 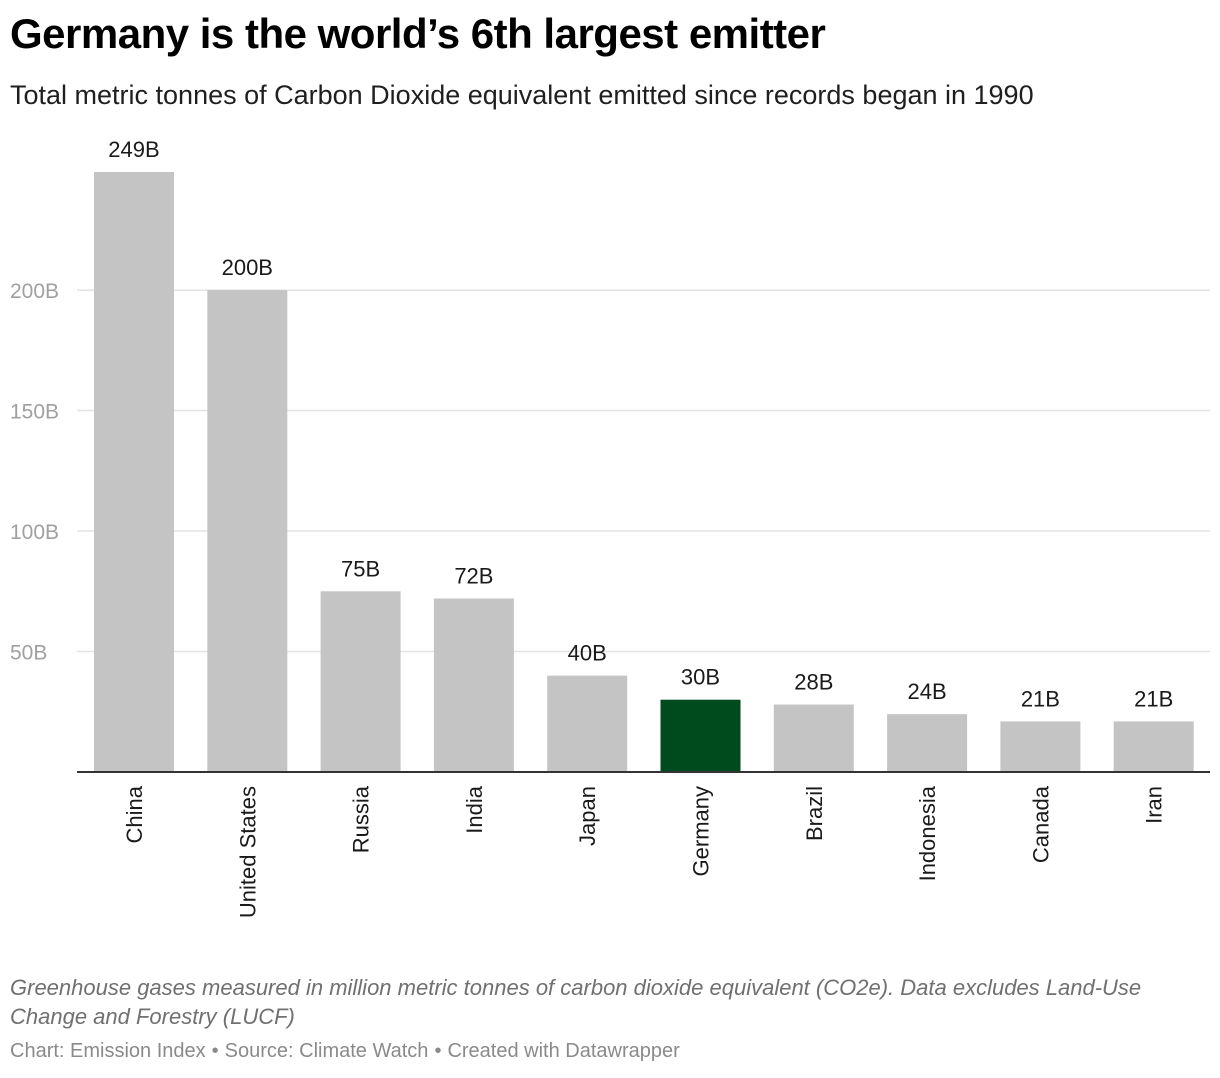 What do you see at coordinates (473, 576) in the screenshot?
I see `value-label: 72B` at bounding box center [473, 576].